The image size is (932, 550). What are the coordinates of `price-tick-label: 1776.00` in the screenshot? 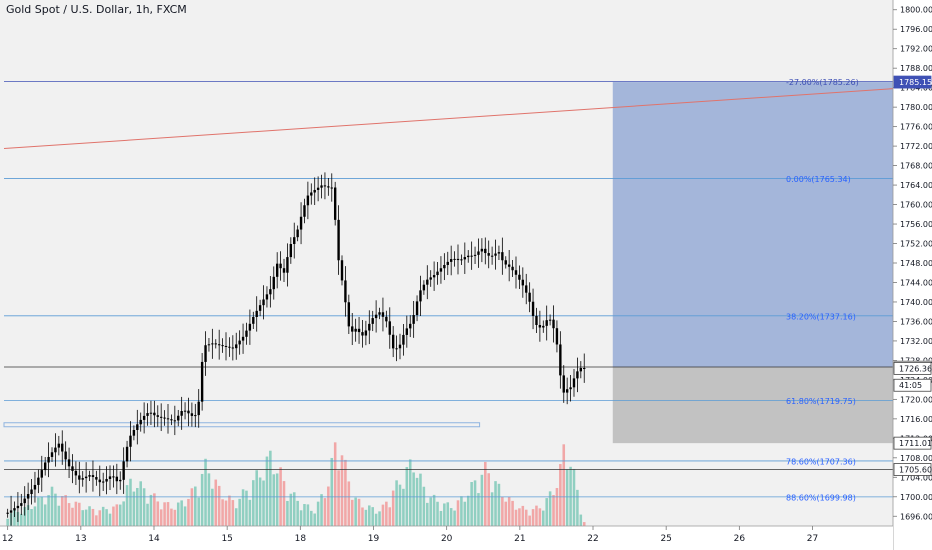 It's located at (916, 127).